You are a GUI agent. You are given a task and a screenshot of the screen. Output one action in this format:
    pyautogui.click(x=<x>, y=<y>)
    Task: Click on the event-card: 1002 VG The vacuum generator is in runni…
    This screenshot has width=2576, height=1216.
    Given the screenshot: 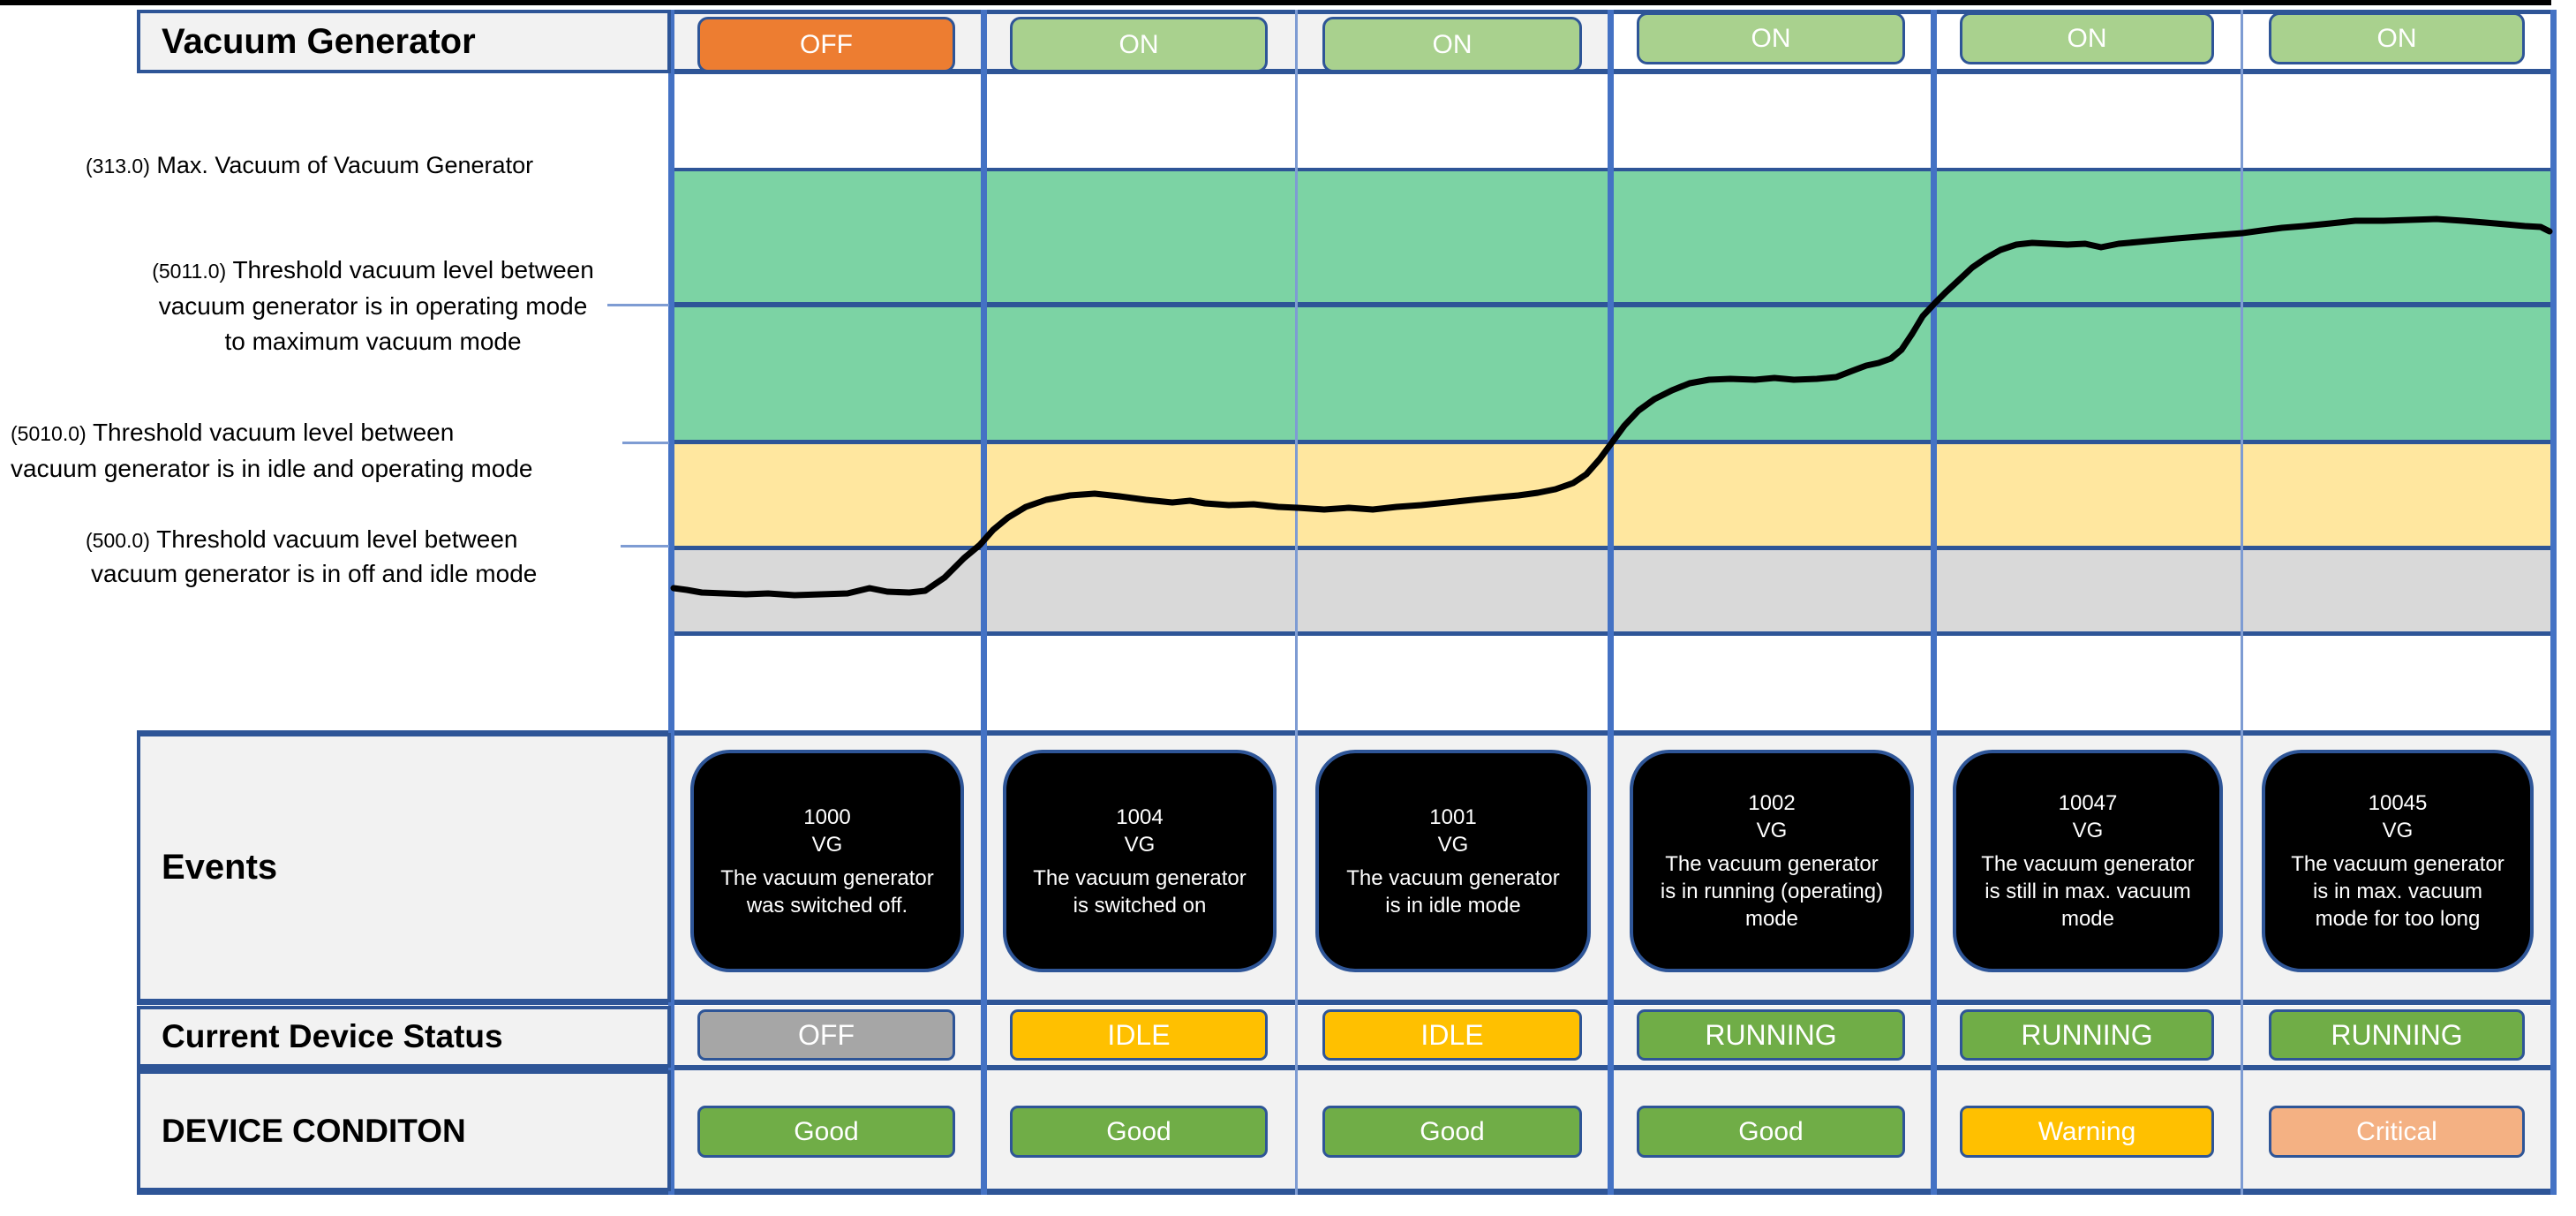 What is the action you would take?
    pyautogui.click(x=1772, y=861)
    